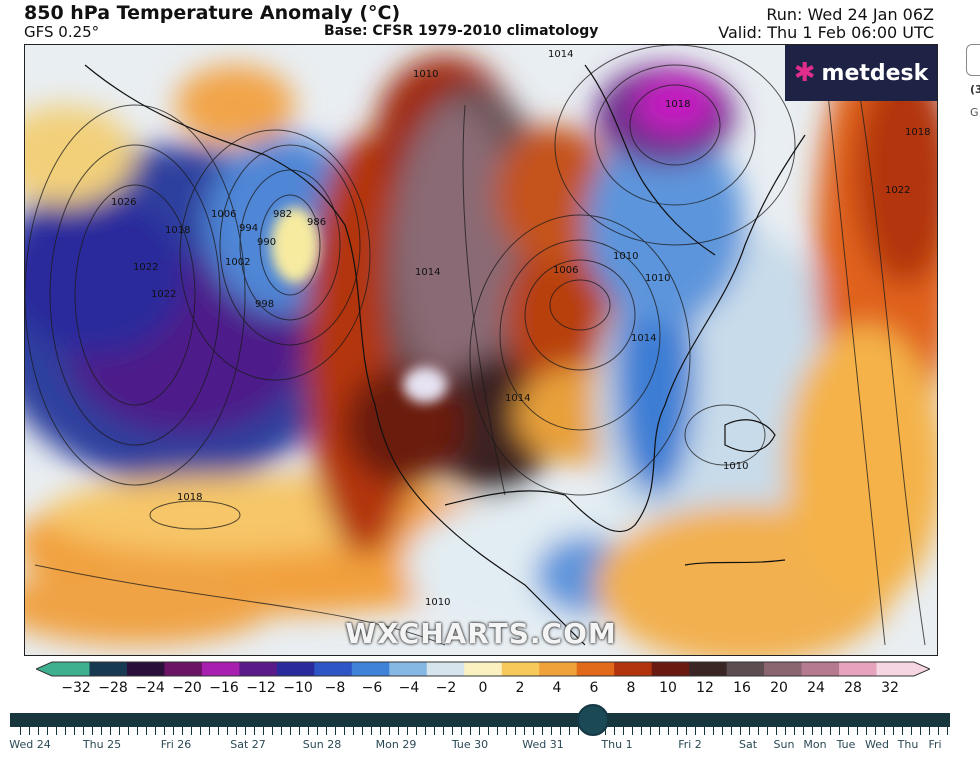  I want to click on timeline-day-label: Wed 24, so click(30, 744).